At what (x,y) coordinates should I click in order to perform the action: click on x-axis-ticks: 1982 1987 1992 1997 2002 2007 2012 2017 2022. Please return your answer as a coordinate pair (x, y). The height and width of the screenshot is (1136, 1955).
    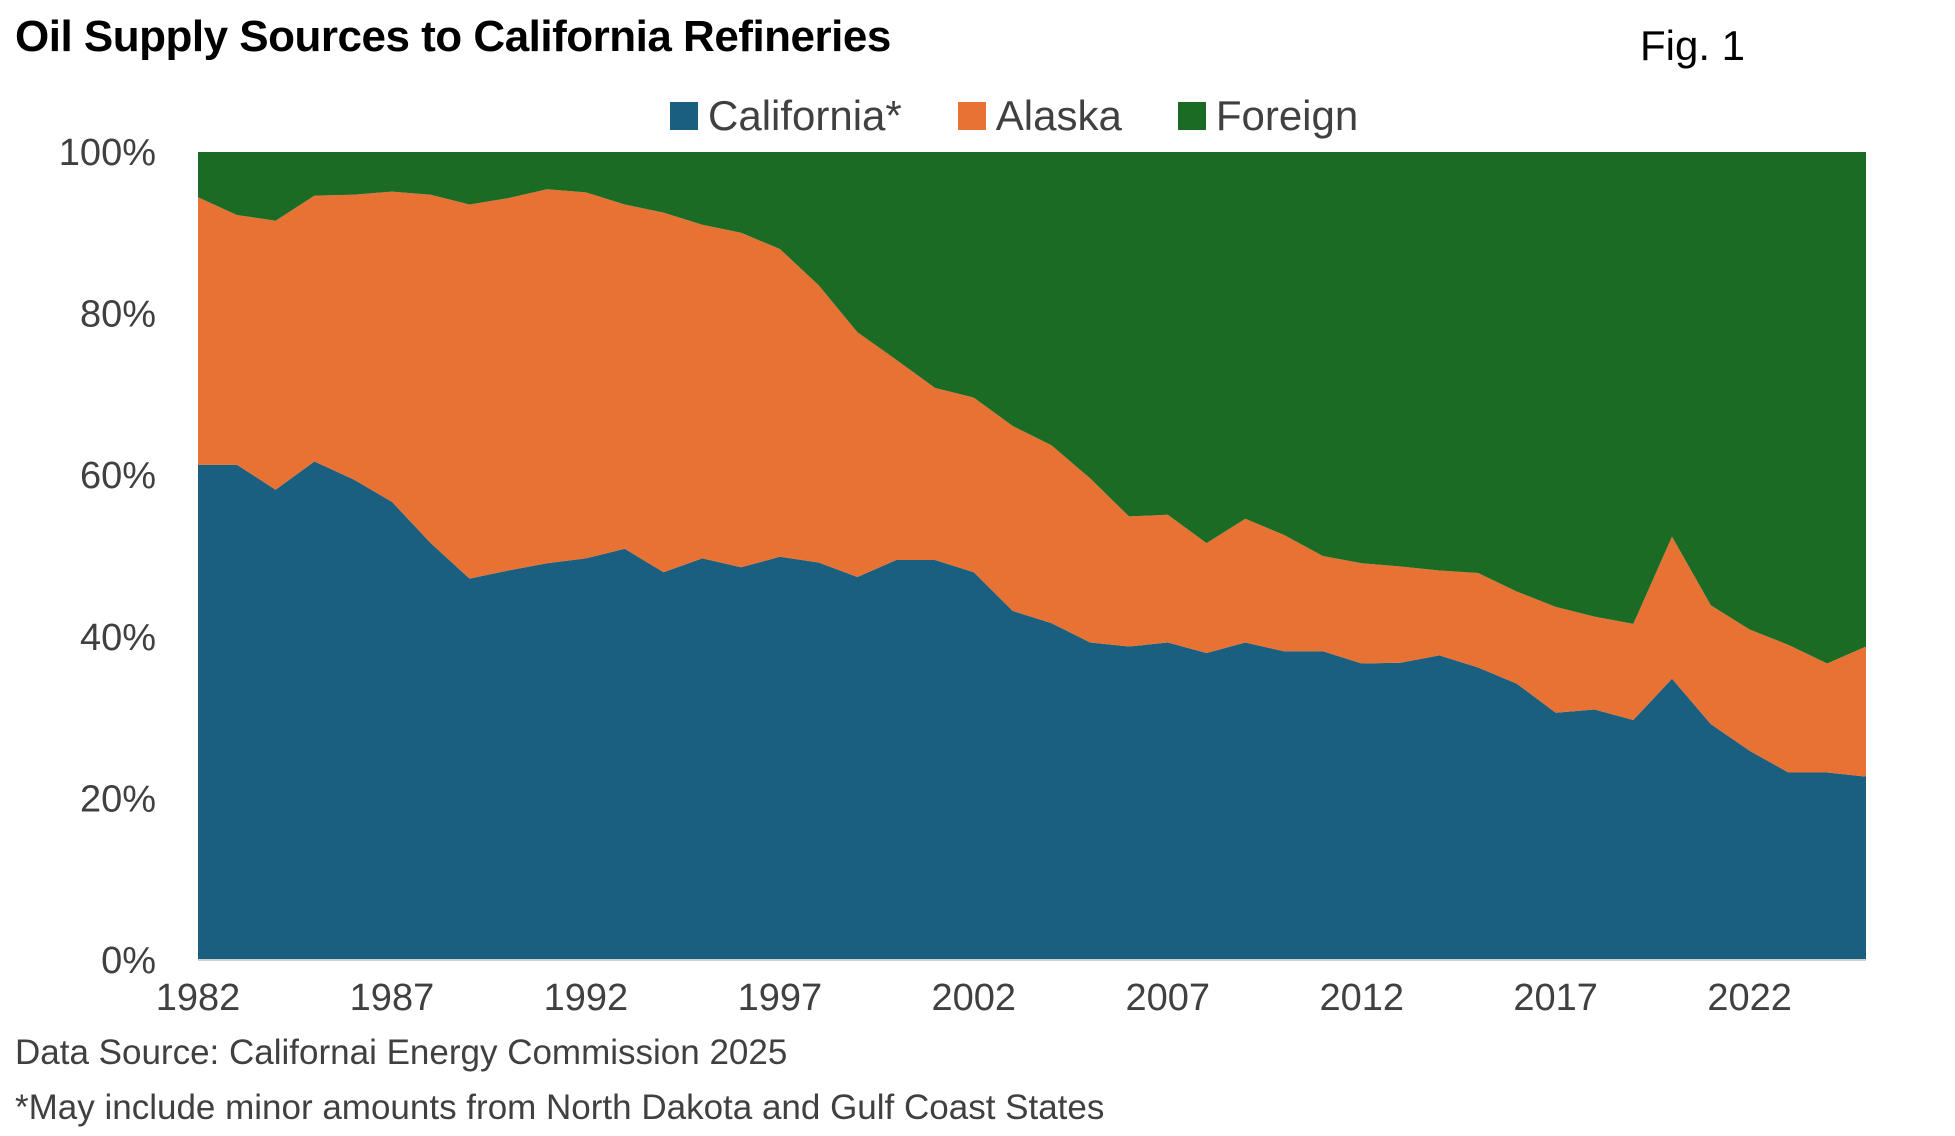
    Looking at the image, I should click on (974, 998).